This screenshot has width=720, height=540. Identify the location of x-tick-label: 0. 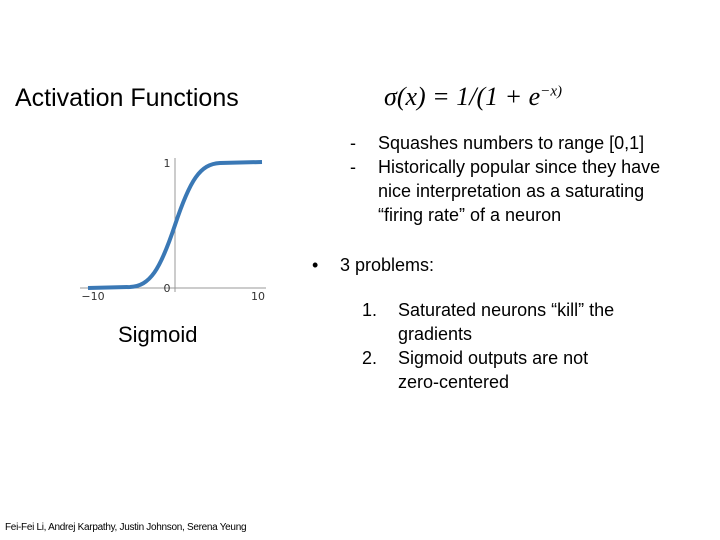
(167, 288).